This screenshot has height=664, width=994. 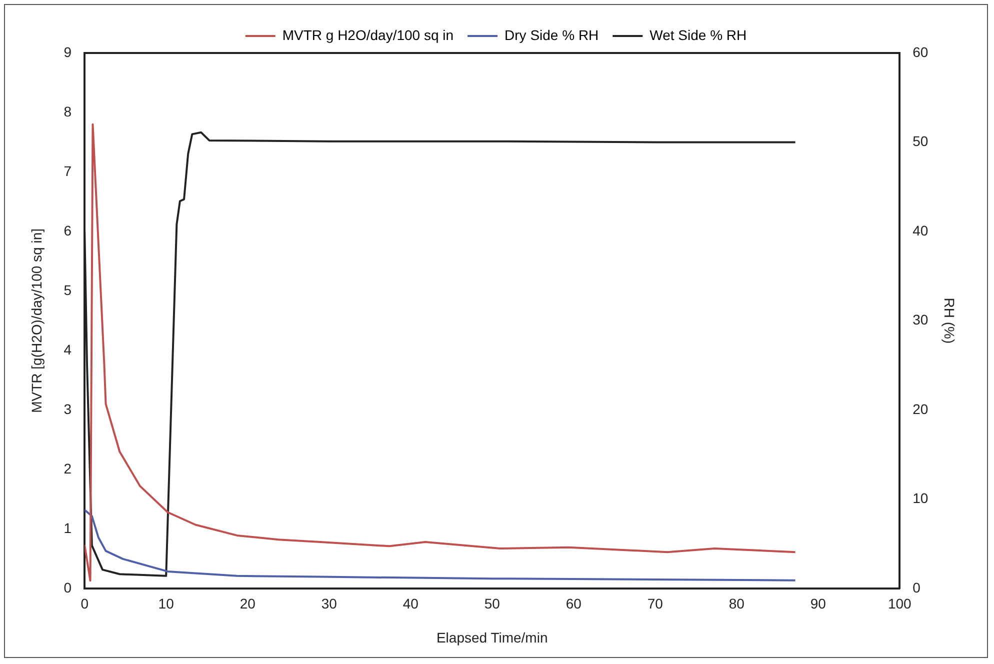 I want to click on y2-tick-label: 0, so click(x=916, y=587).